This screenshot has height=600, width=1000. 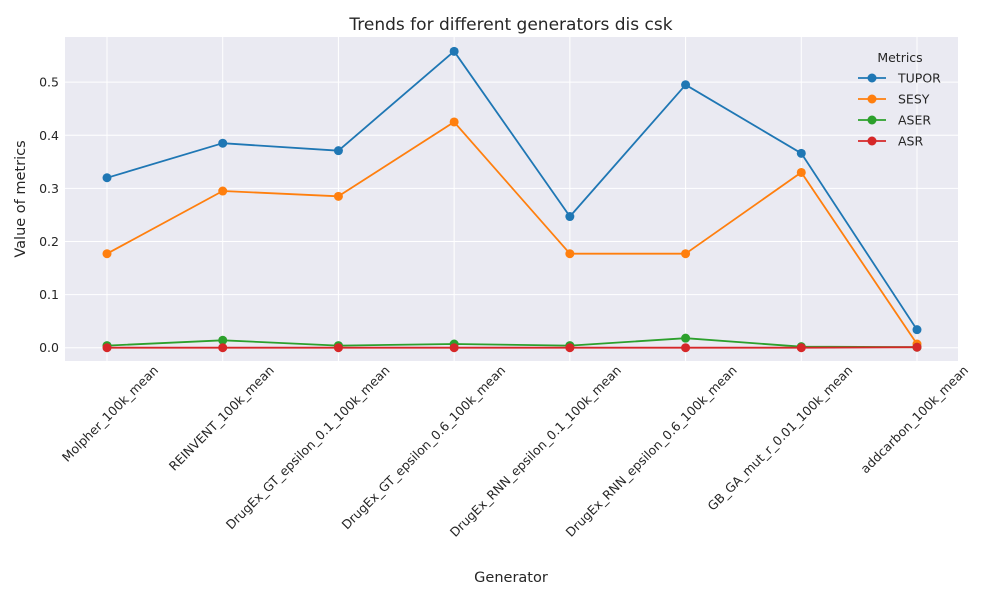 What do you see at coordinates (899, 57) in the screenshot?
I see `legend-title: Metrics` at bounding box center [899, 57].